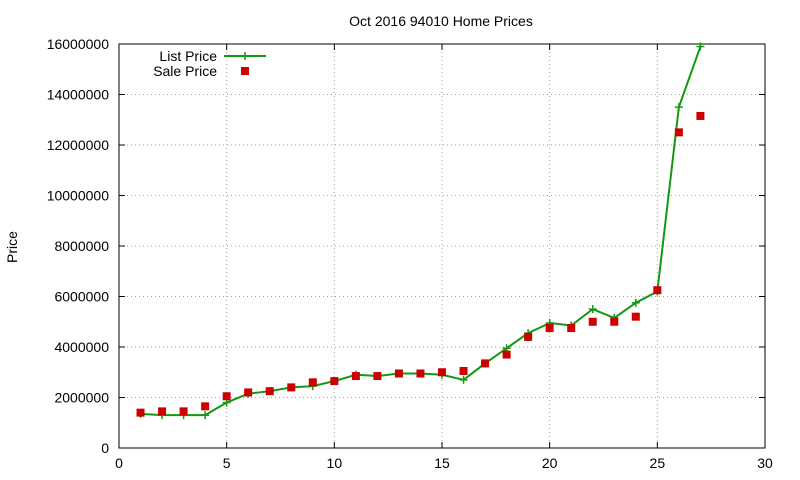 The width and height of the screenshot is (800, 480). What do you see at coordinates (78, 44) in the screenshot?
I see `y-tick-label: 16000000` at bounding box center [78, 44].